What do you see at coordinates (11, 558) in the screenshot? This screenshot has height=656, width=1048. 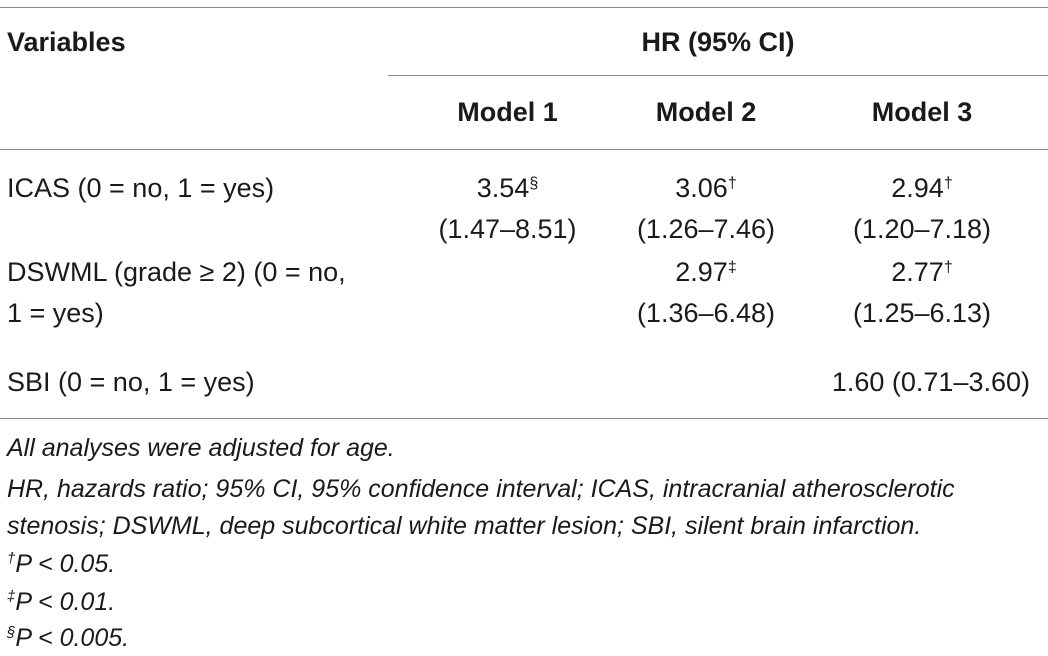 I see `dagger-mark: †` at bounding box center [11, 558].